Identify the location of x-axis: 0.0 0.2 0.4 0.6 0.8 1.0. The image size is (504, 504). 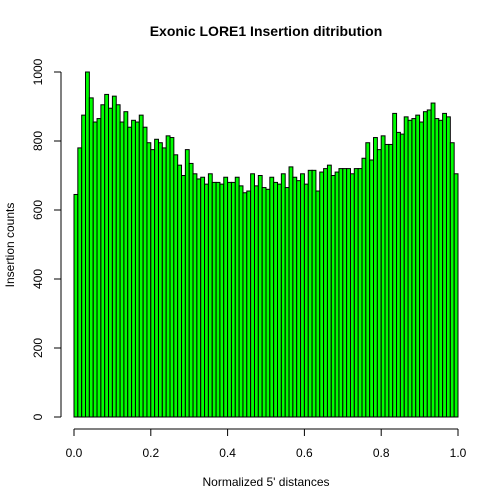
(266, 444).